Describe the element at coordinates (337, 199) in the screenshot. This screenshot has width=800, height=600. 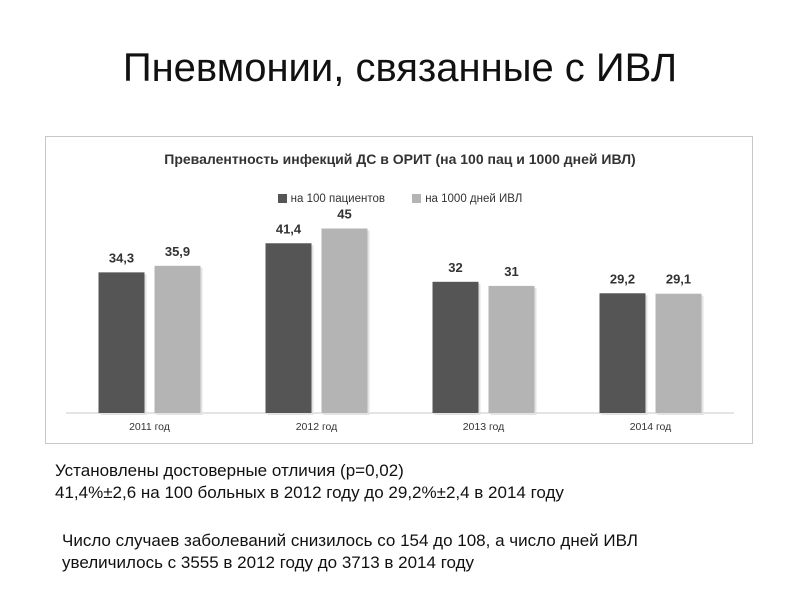
I see `legend-label-series-1: на 100 пациентов` at that location.